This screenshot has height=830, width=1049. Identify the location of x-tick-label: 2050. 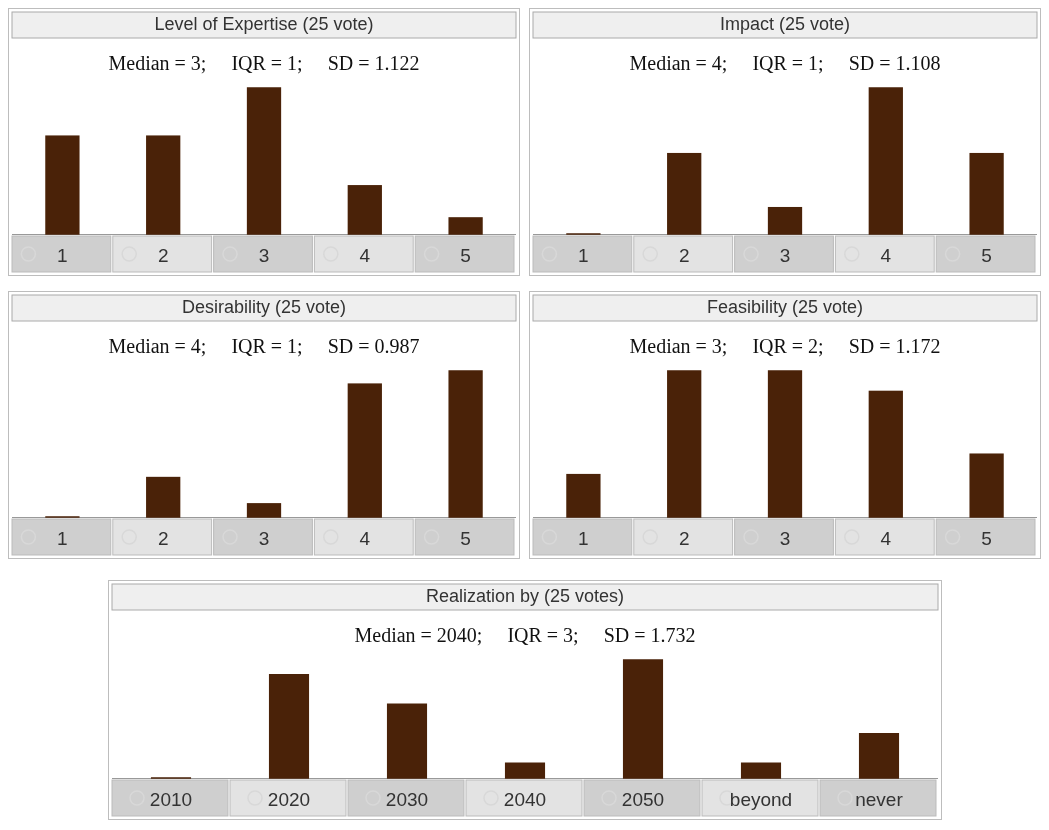
(643, 799).